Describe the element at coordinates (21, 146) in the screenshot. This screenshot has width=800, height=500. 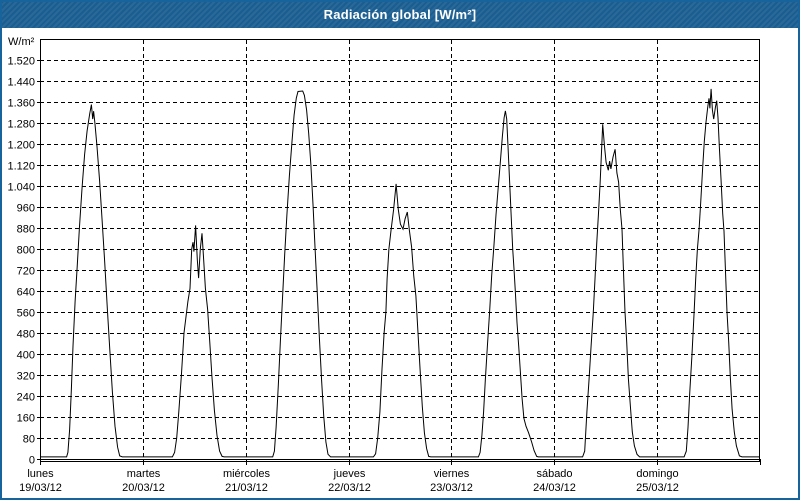
I see `y-tick-label: 1.200` at that location.